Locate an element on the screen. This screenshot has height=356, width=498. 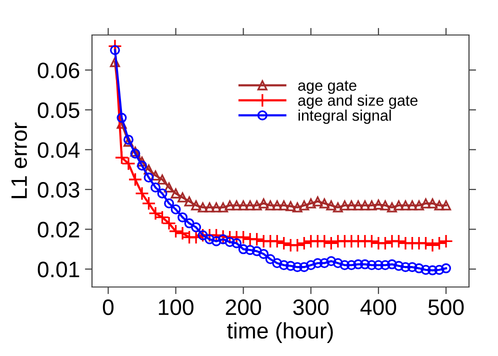
x-axis-title: time (hour) is located at coordinates (280, 333).